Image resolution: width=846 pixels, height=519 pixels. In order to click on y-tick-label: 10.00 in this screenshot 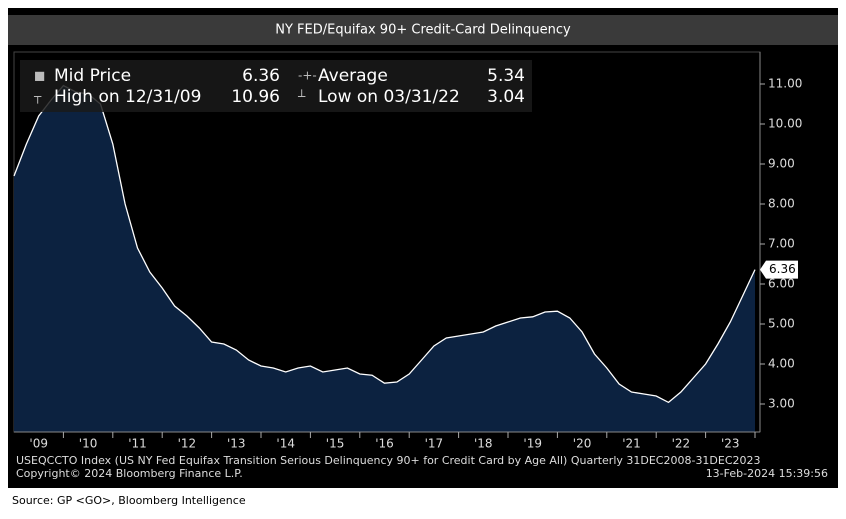, I will do `click(785, 124)`.